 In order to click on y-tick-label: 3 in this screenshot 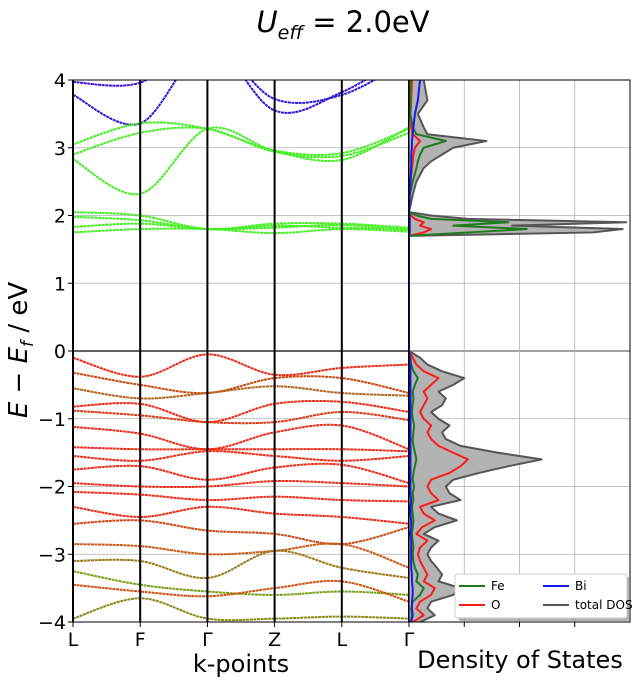, I will do `click(60, 149)`.